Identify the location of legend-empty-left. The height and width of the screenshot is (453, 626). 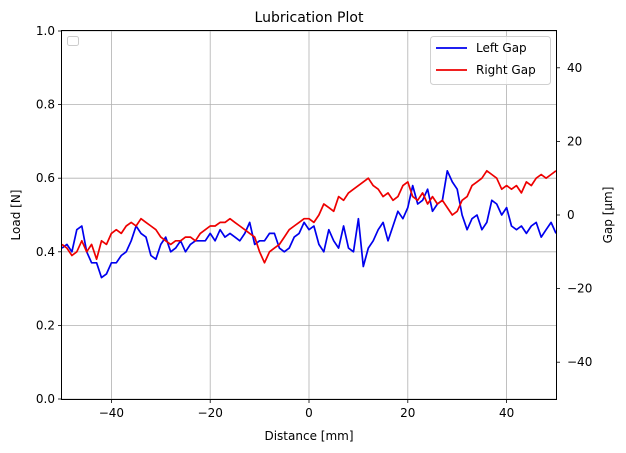
(73, 41).